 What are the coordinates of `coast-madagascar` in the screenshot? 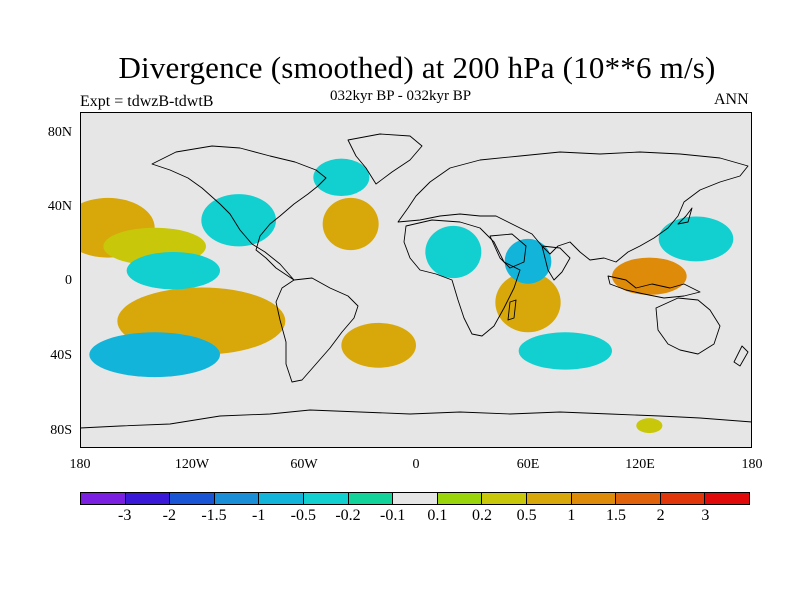 It's located at (512, 310).